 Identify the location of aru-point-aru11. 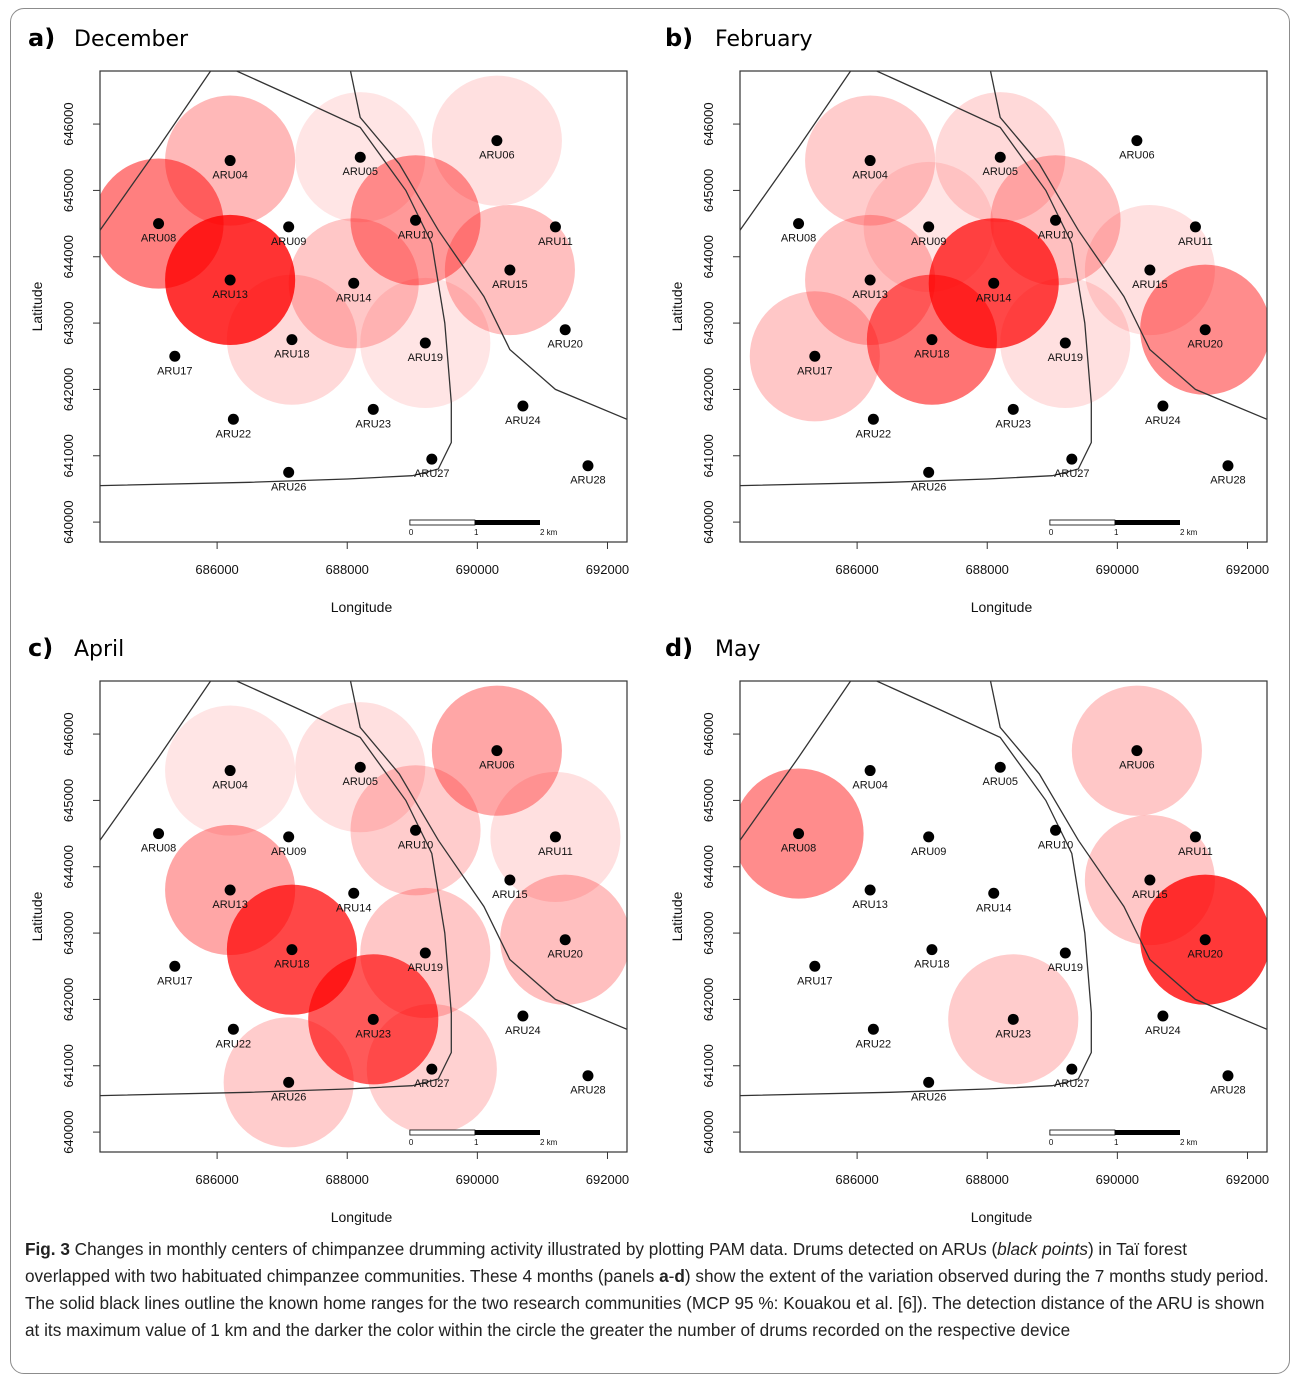
(555, 837).